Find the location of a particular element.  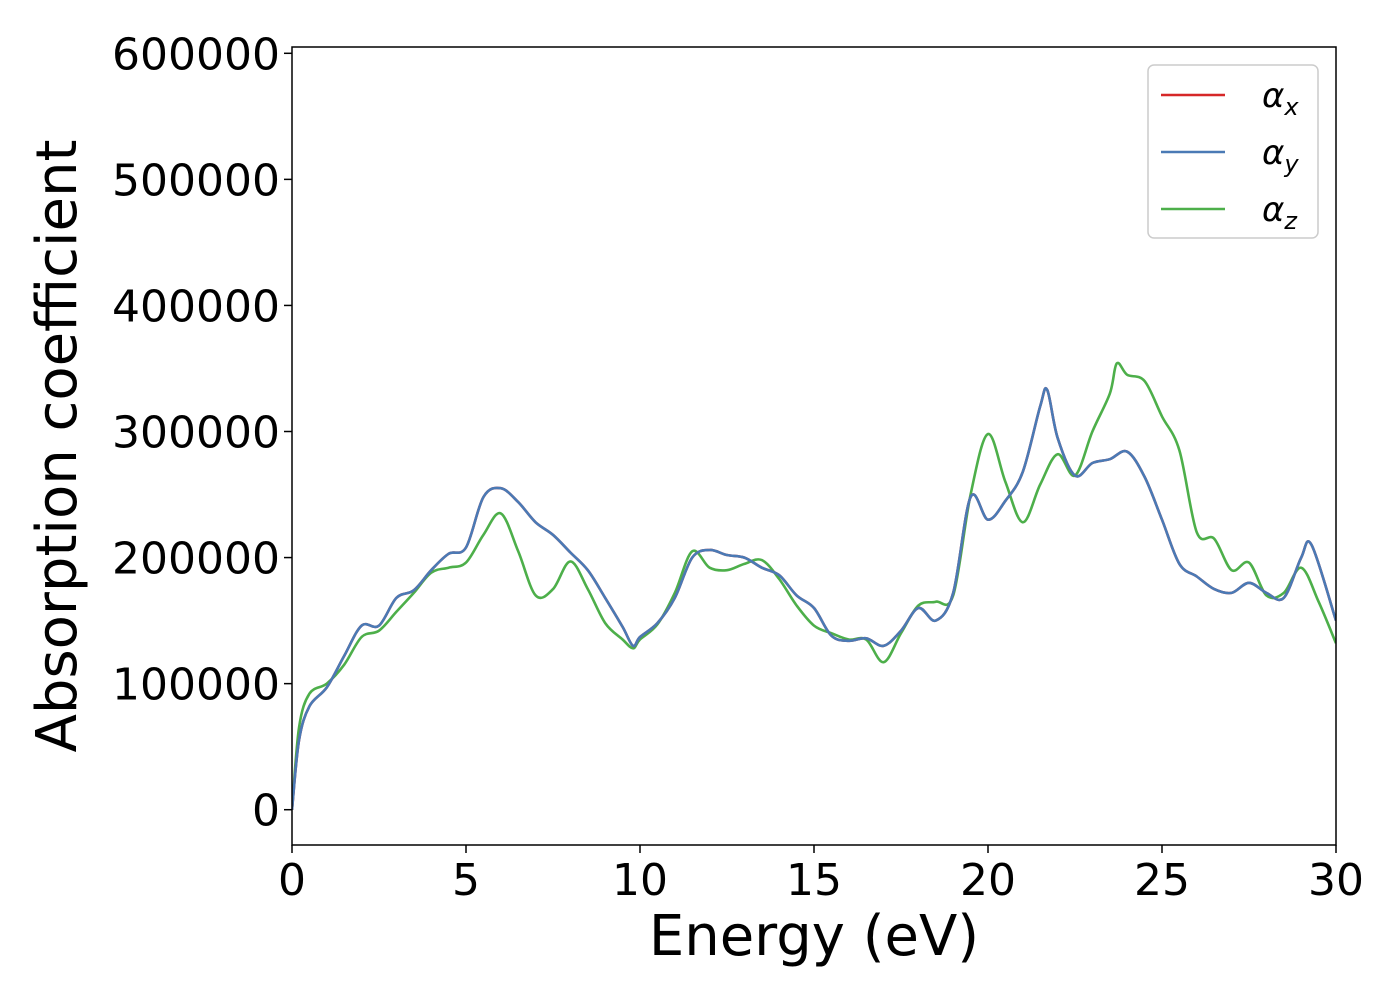

y-tick-label: 600000 is located at coordinates (196, 54).